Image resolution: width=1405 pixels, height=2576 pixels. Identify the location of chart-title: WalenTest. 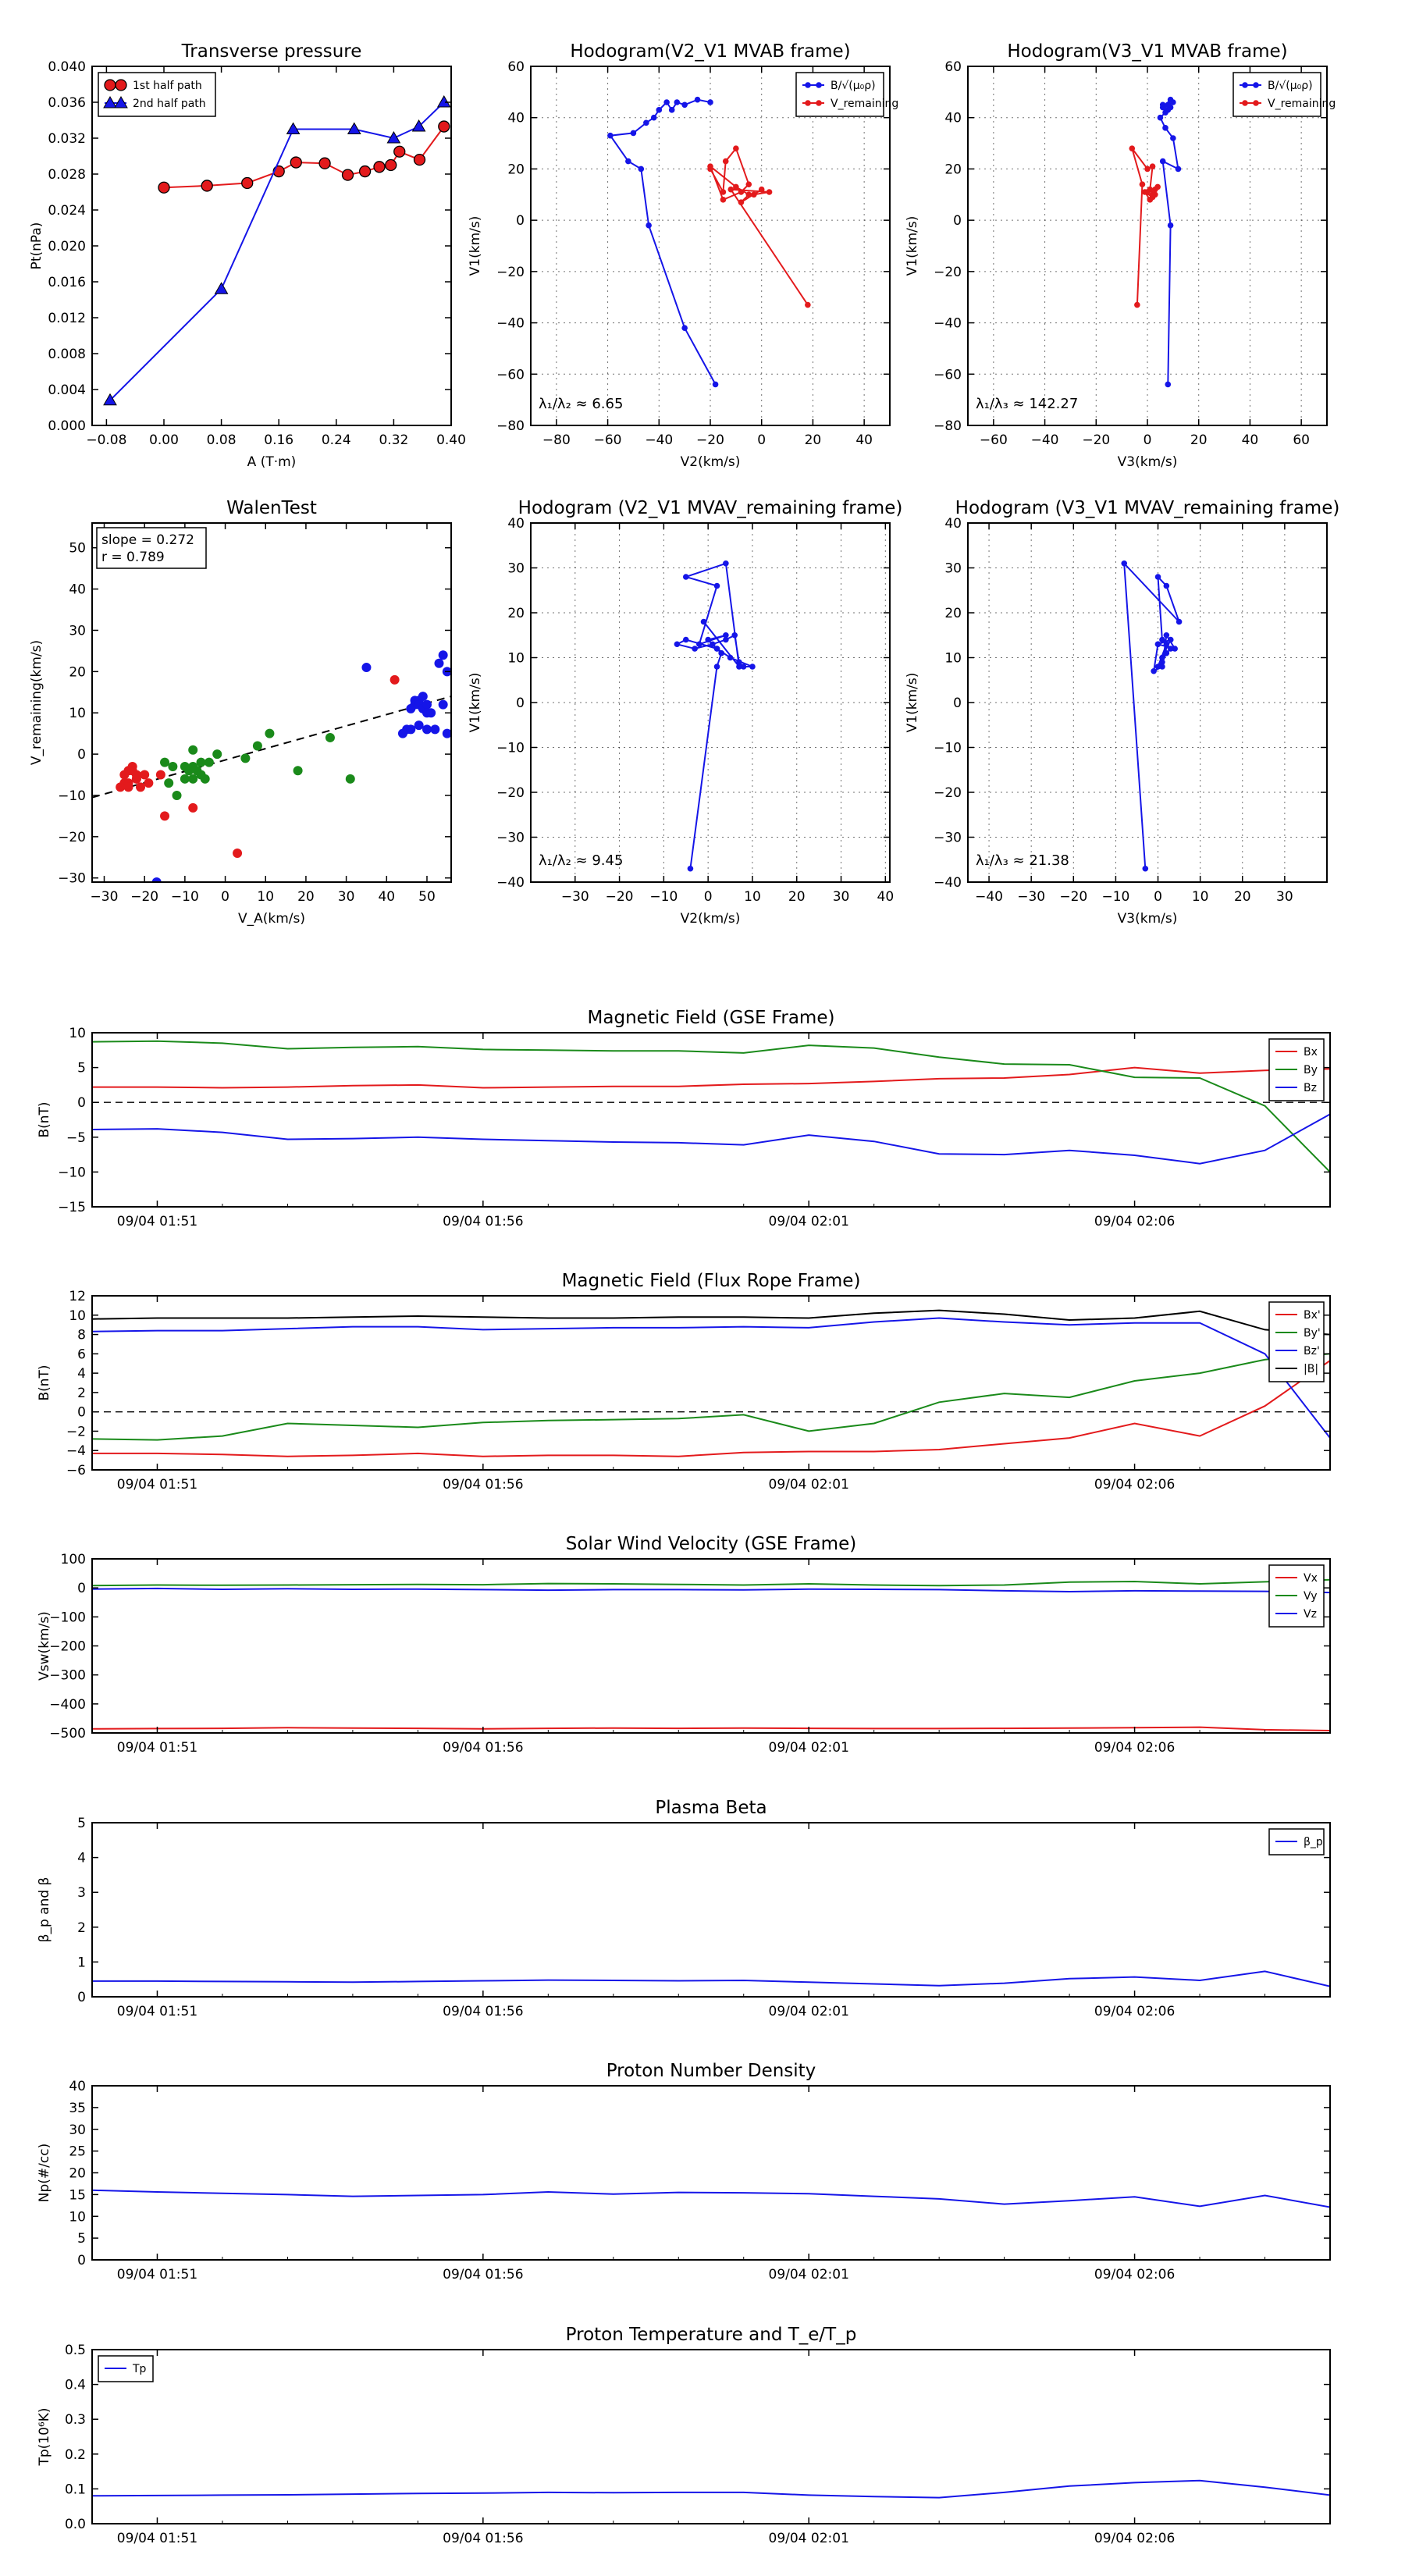
(271, 508).